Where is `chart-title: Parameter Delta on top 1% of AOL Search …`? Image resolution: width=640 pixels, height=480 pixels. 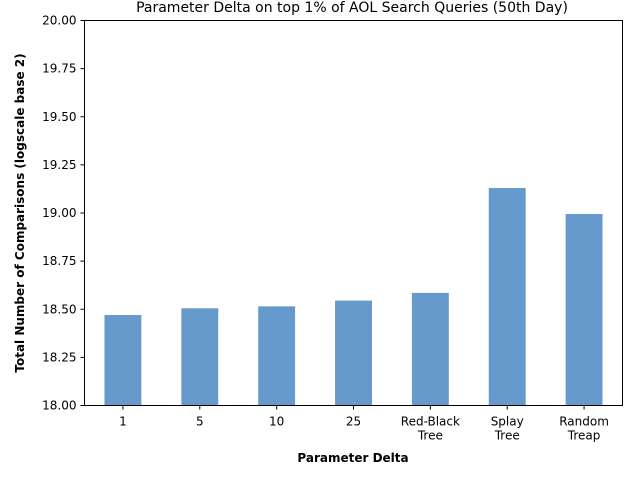 chart-title: Parameter Delta on top 1% of AOL Search … is located at coordinates (352, 8).